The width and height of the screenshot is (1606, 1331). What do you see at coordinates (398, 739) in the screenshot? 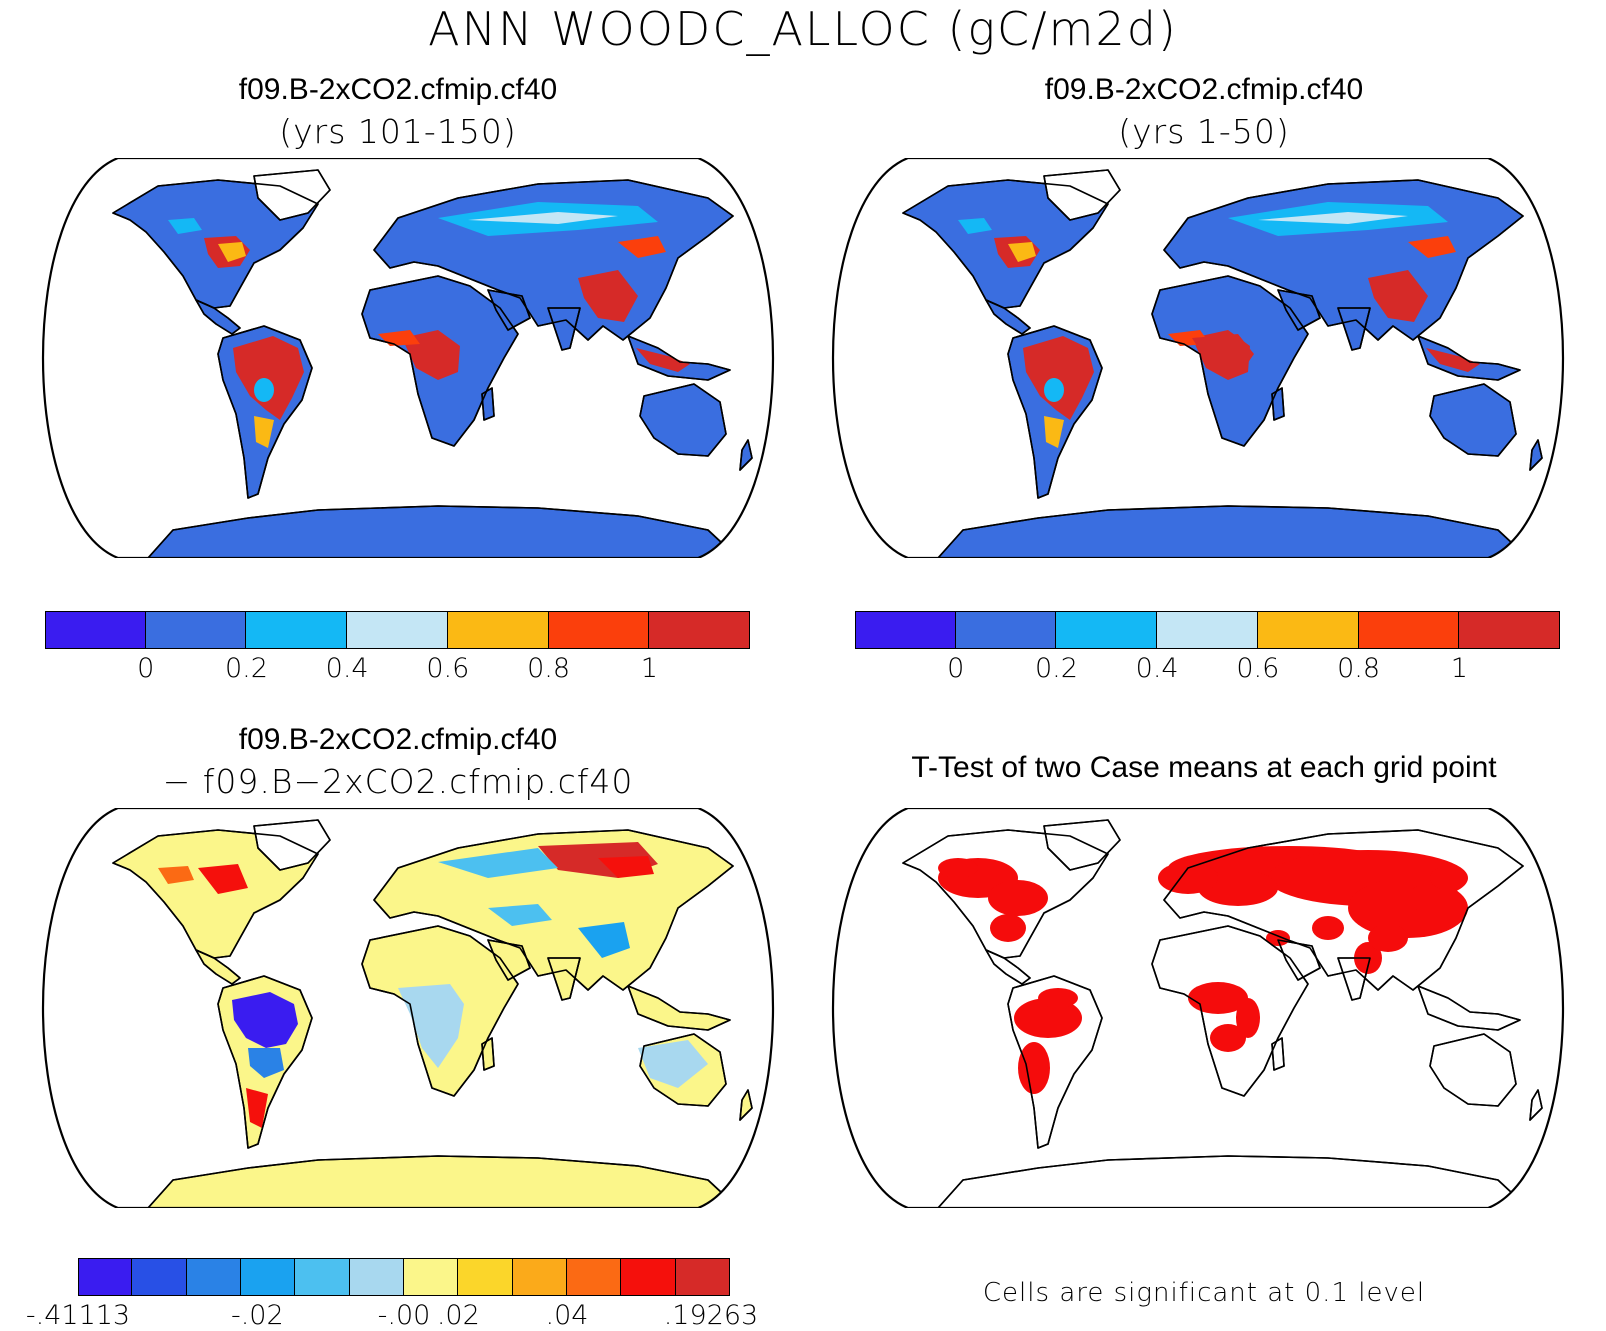
I see `panel-3-title: f09.B-2xCO2.cfmip.cf40` at bounding box center [398, 739].